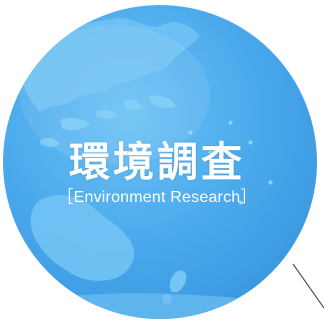 The image size is (324, 326). I want to click on australia-landmass, so click(82, 238).